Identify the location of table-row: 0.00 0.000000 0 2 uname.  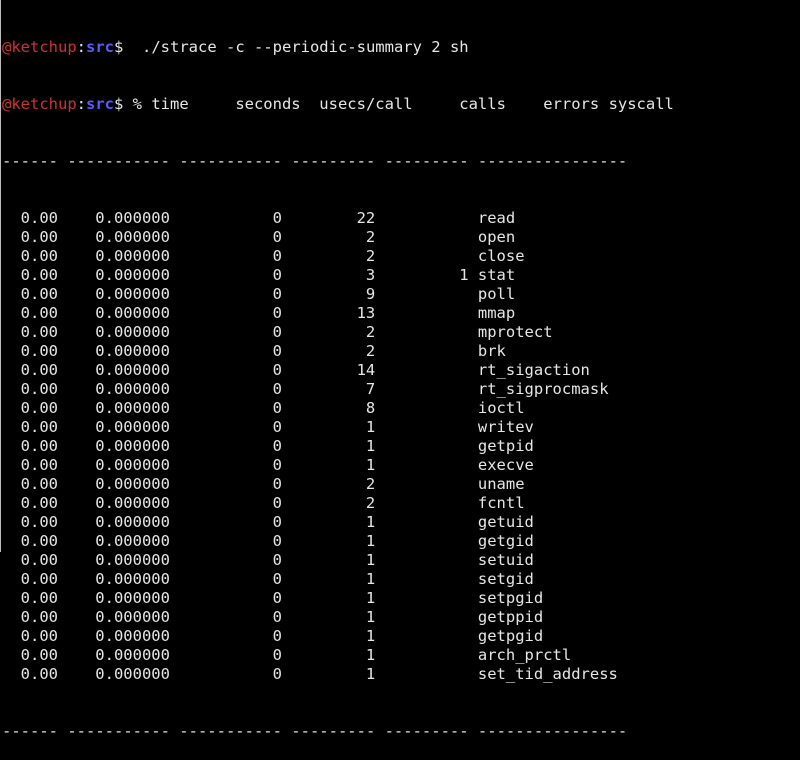
(338, 484).